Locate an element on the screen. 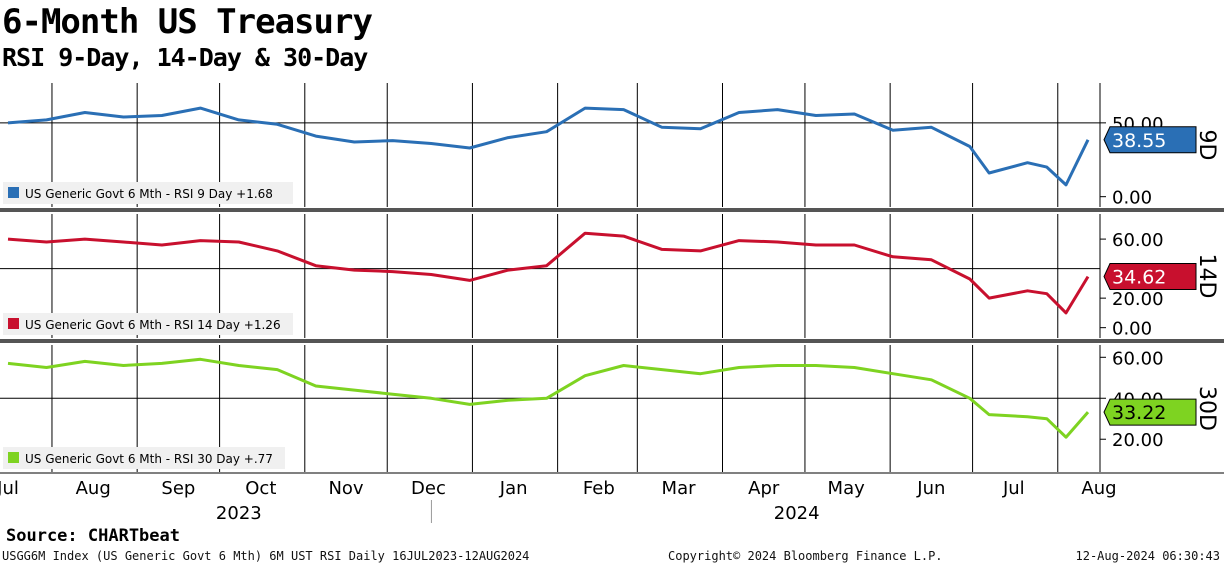 The width and height of the screenshot is (1224, 566). legend: US Generic Govt 6 Mth - RSI 9 Day +1.68 is located at coordinates (148, 193).